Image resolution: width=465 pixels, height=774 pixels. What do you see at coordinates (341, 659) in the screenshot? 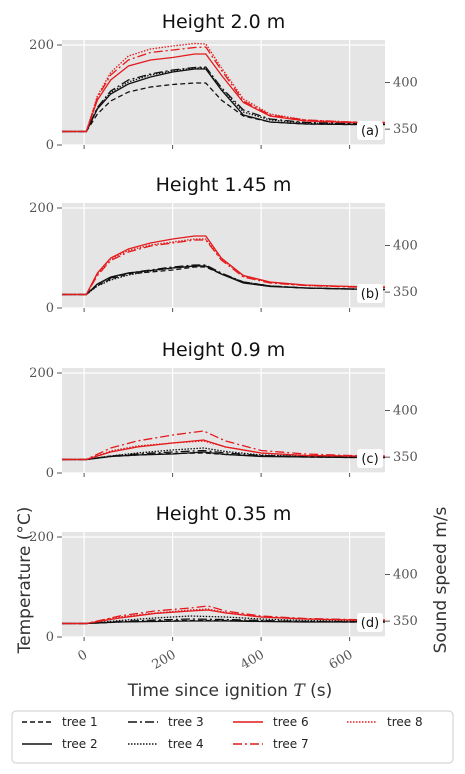
I see `x-tick-label: 600` at bounding box center [341, 659].